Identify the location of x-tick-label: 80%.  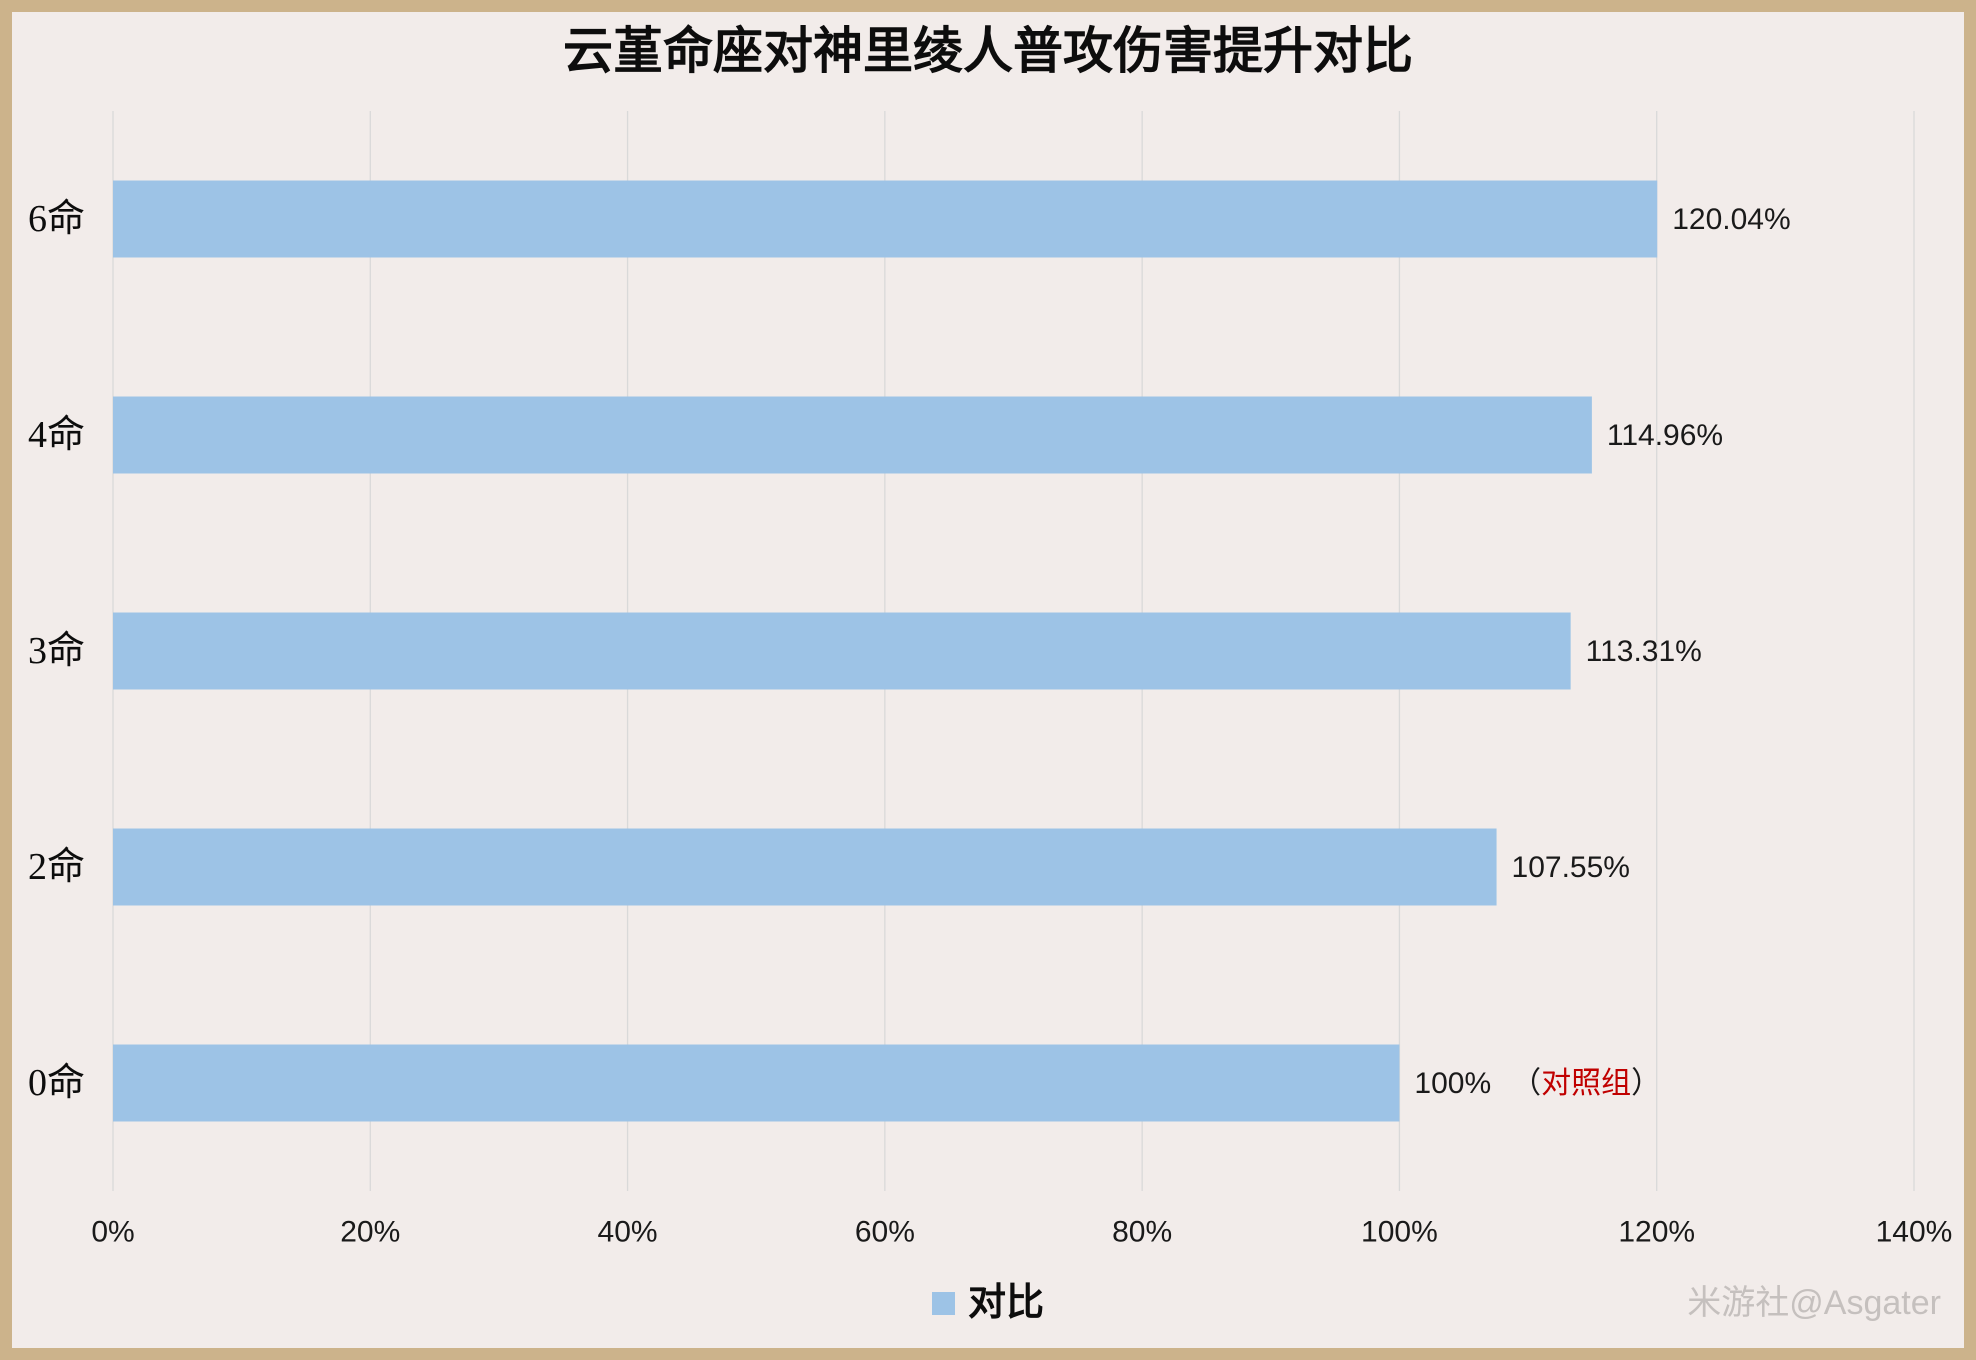
(1142, 1232).